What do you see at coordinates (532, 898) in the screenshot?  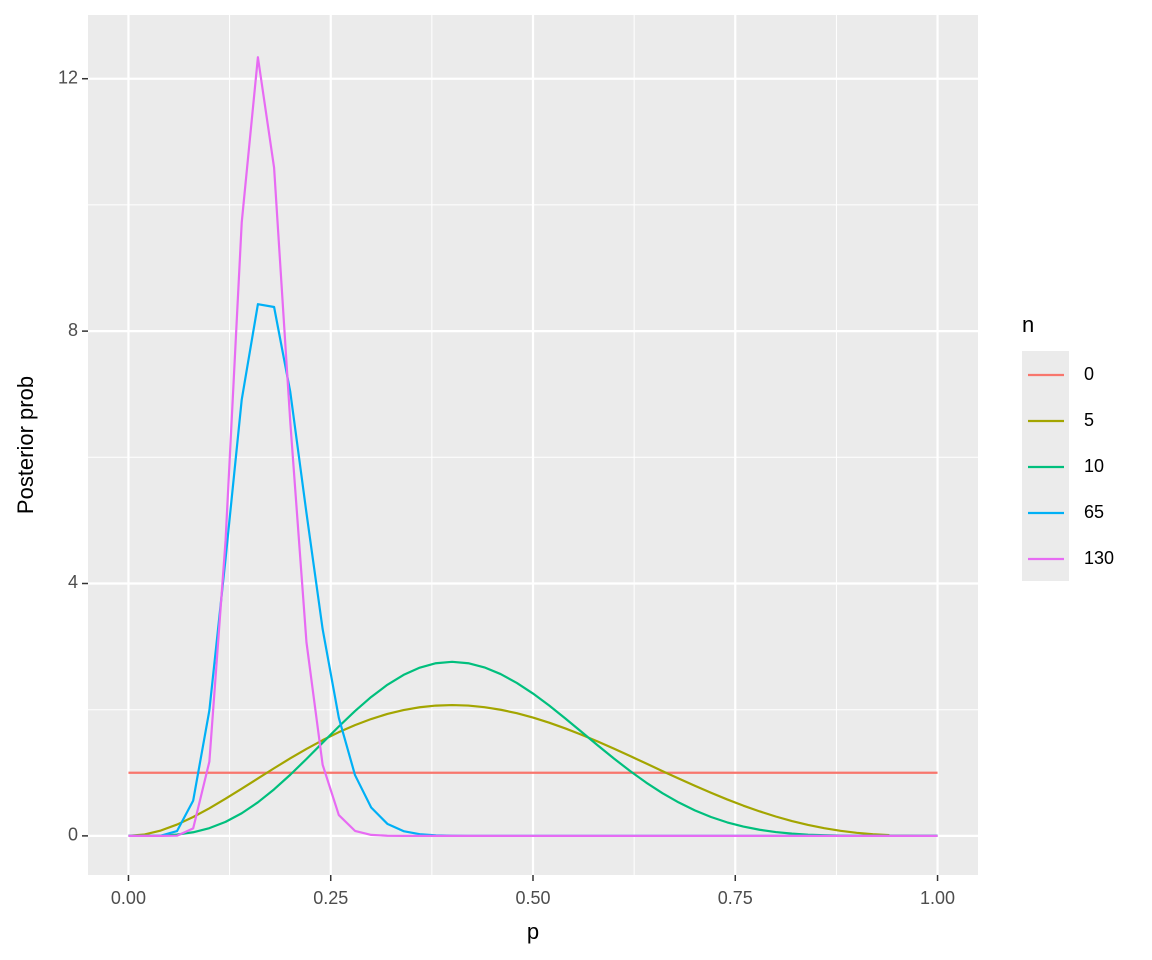 I see `x-tick-label: 0.50` at bounding box center [532, 898].